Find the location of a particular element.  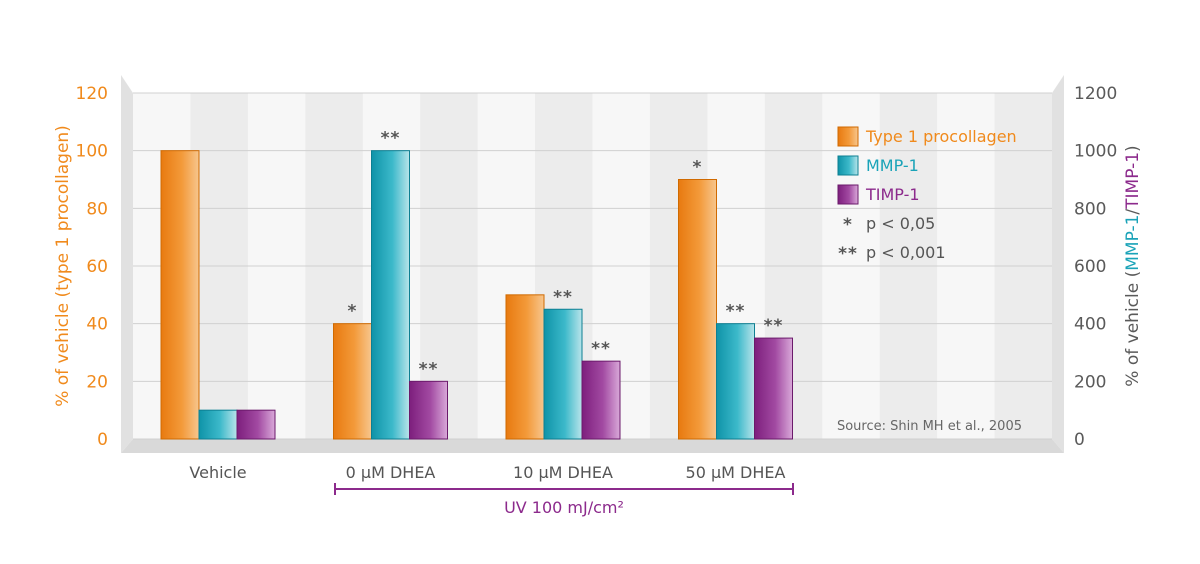

x-tick-label: Vehicle is located at coordinates (217, 472).